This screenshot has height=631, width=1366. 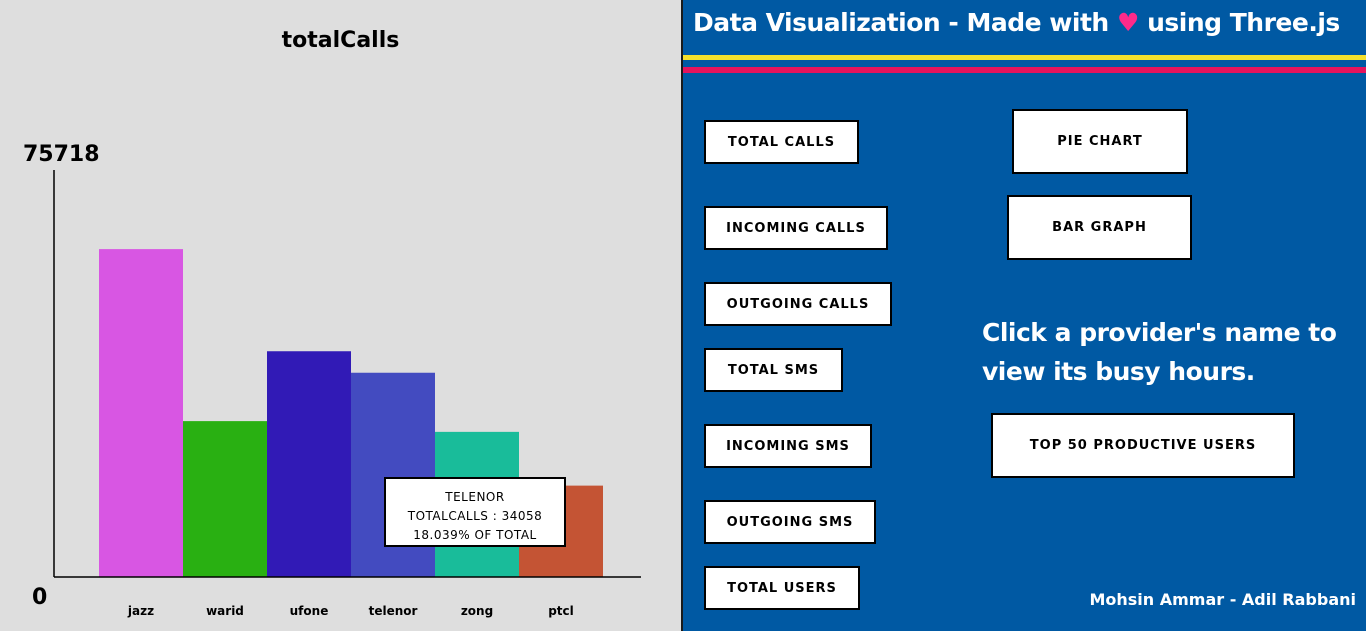 I want to click on chart-title: totalCalls, so click(x=340, y=40).